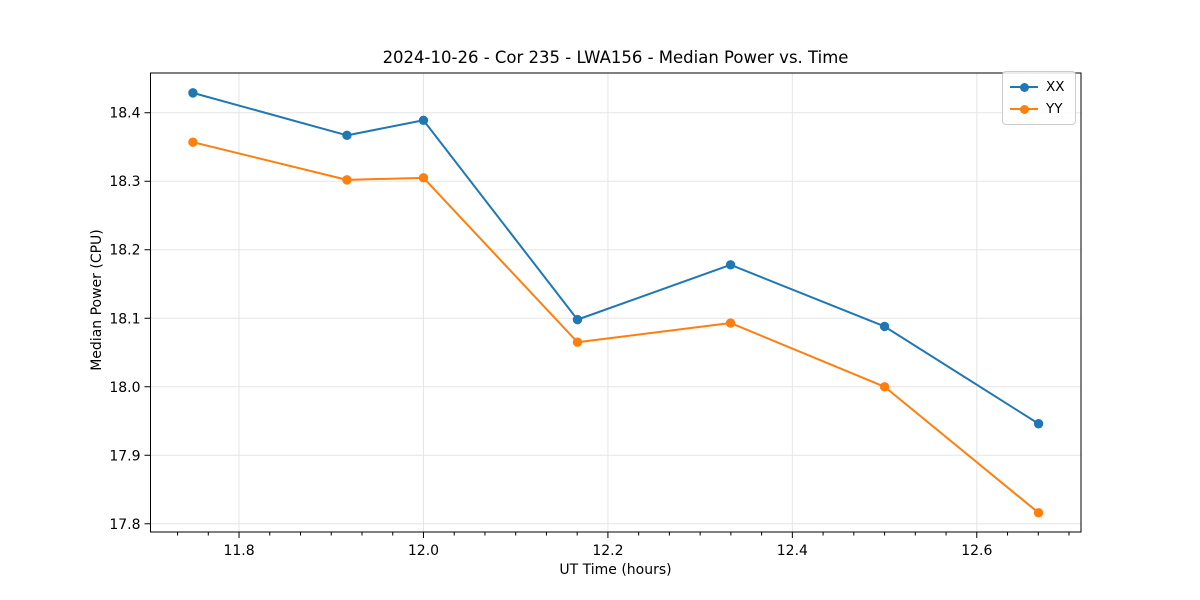 The image size is (1200, 600). What do you see at coordinates (238, 551) in the screenshot?
I see `x-tick-label: 11.8` at bounding box center [238, 551].